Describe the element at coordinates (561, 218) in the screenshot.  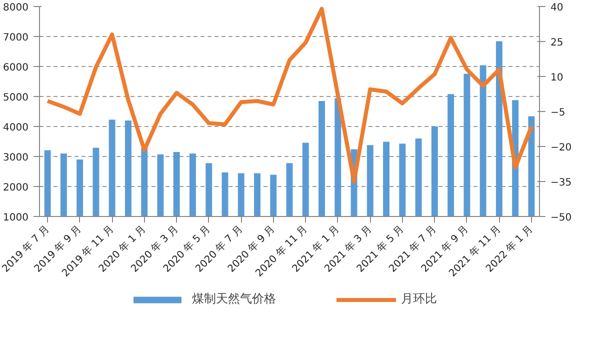
I see `y2-tick-label: −50` at that location.